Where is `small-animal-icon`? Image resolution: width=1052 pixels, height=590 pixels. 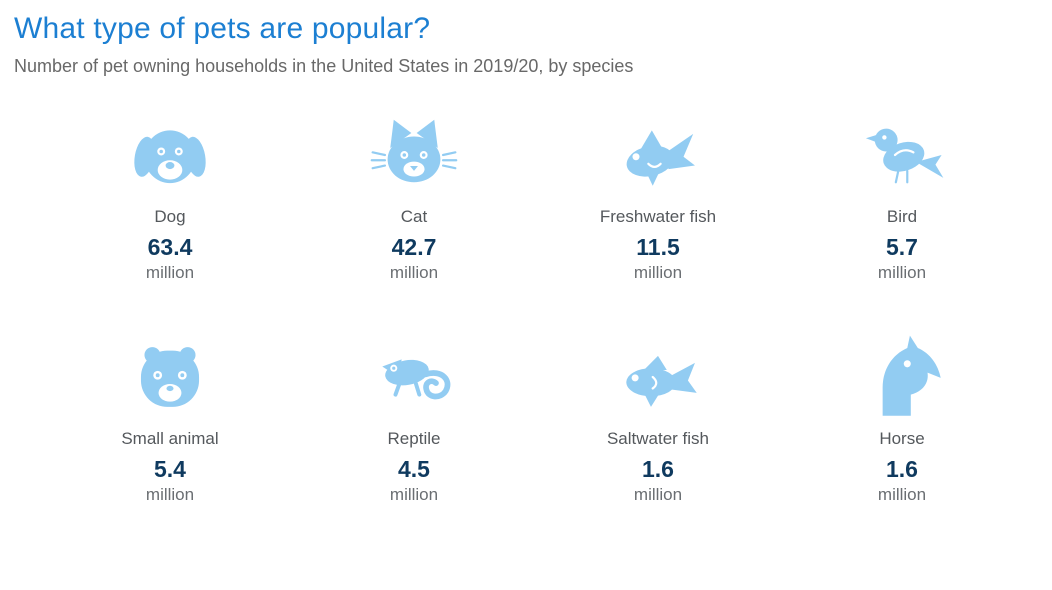
small-animal-icon is located at coordinates (170, 376).